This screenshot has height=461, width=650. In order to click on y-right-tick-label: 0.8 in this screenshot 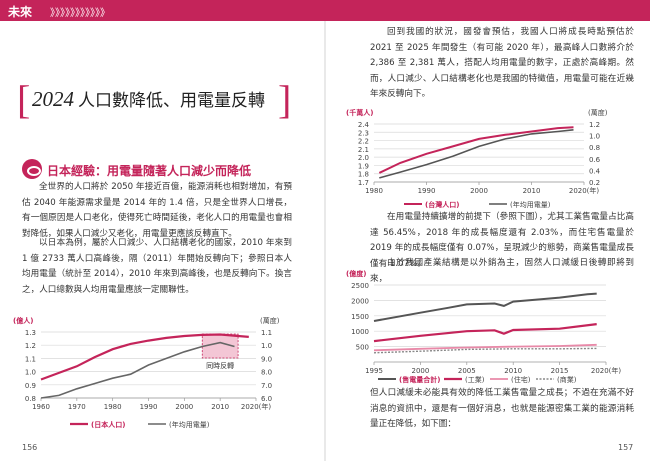, I will do `click(594, 148)`.